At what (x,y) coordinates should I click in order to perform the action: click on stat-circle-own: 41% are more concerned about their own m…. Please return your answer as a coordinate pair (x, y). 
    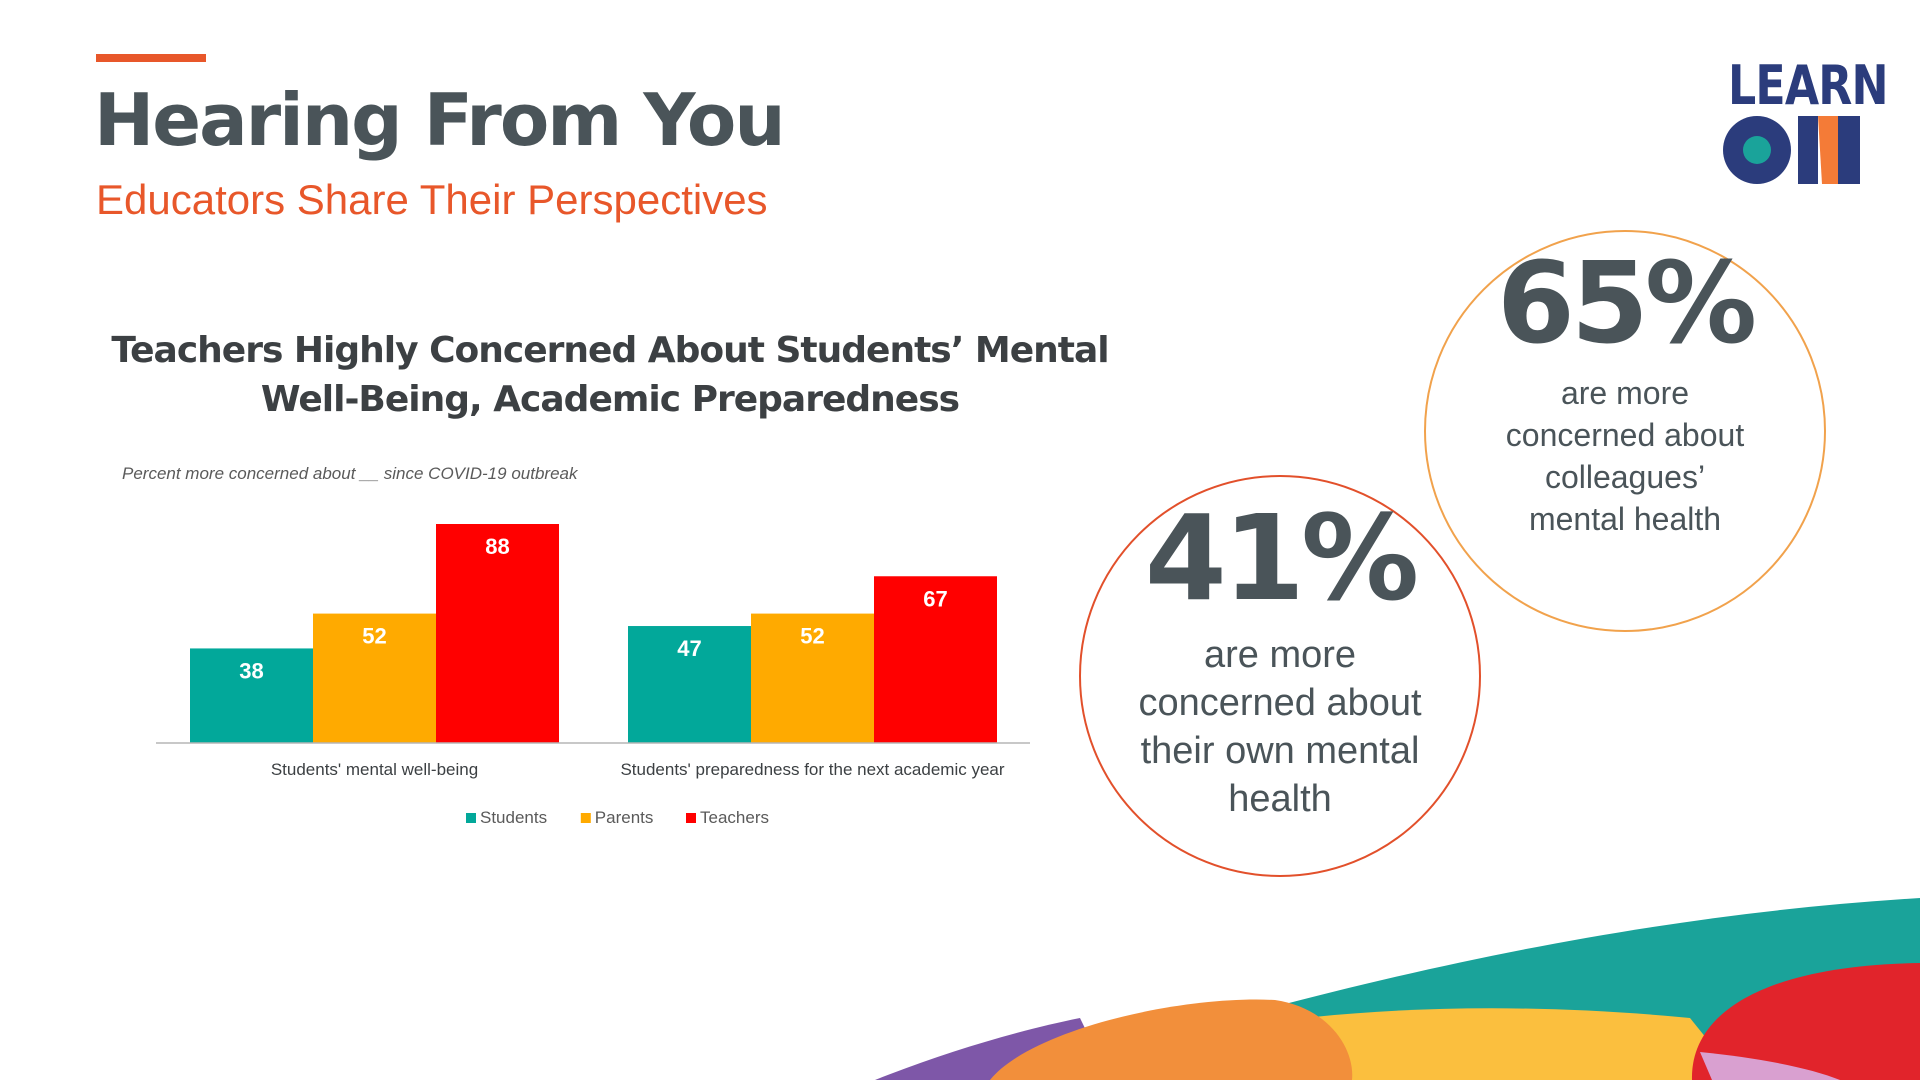
    Looking at the image, I should click on (1280, 676).